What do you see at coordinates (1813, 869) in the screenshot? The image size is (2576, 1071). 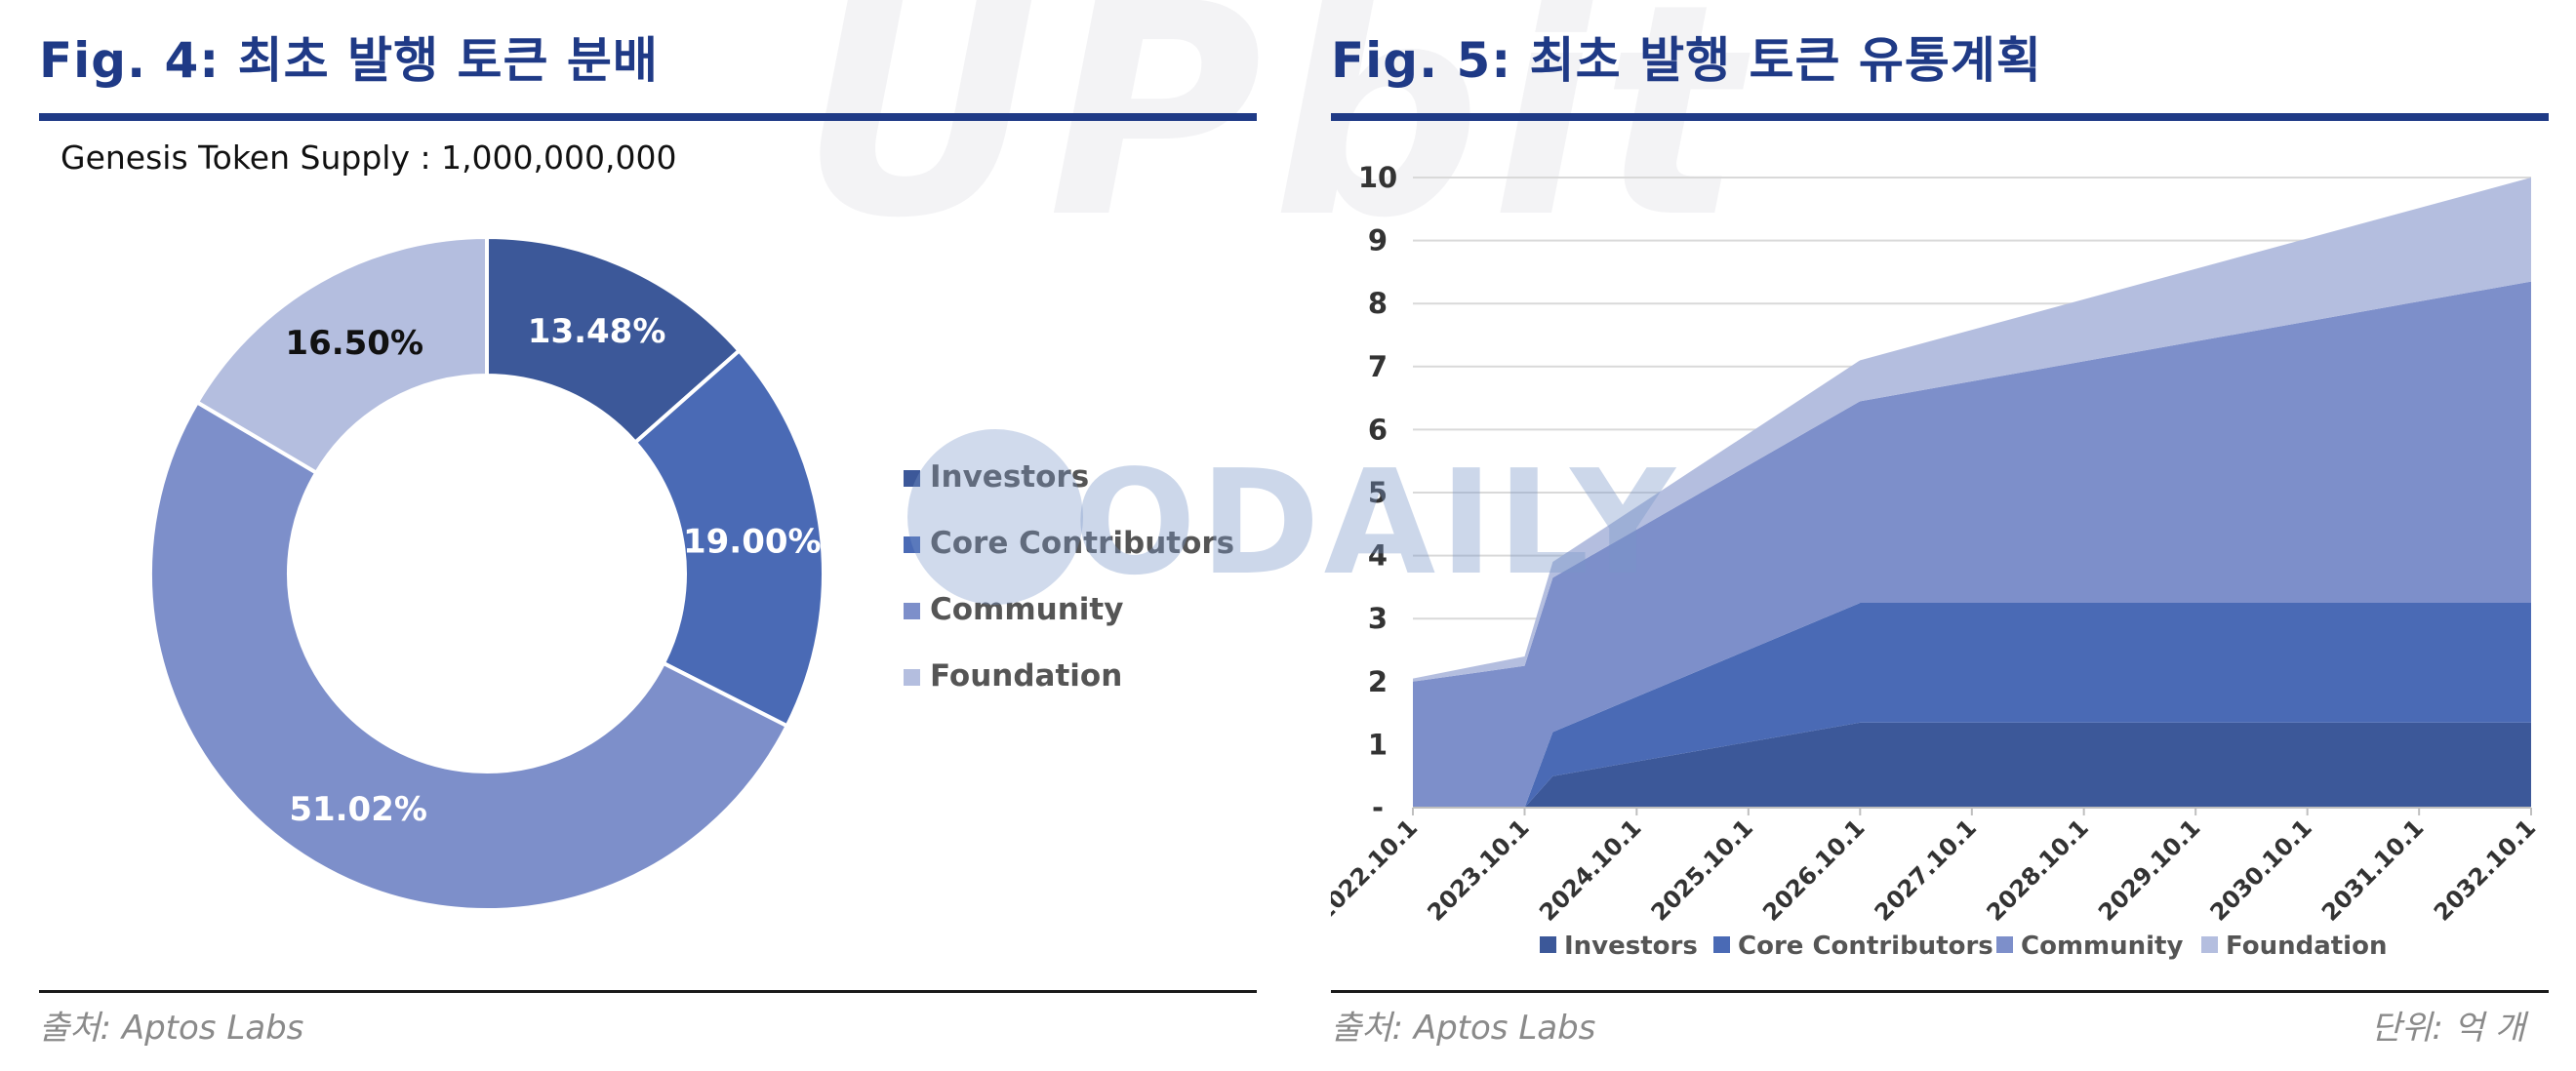 I see `x-tick-label: 2026.10.1` at bounding box center [1813, 869].